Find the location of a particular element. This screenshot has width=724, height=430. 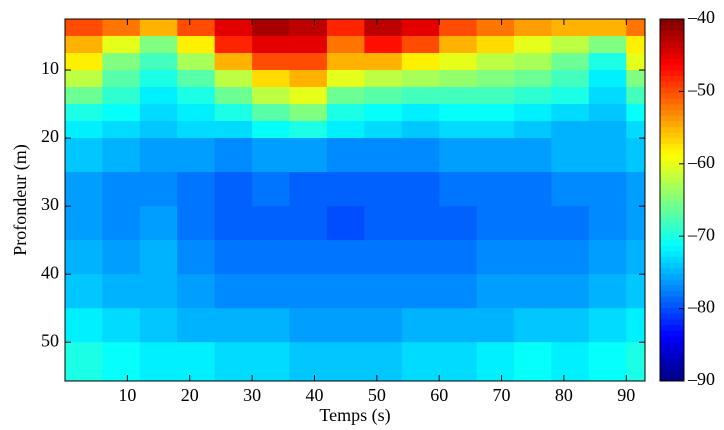

y-tick-label: 10 is located at coordinates (50, 68).